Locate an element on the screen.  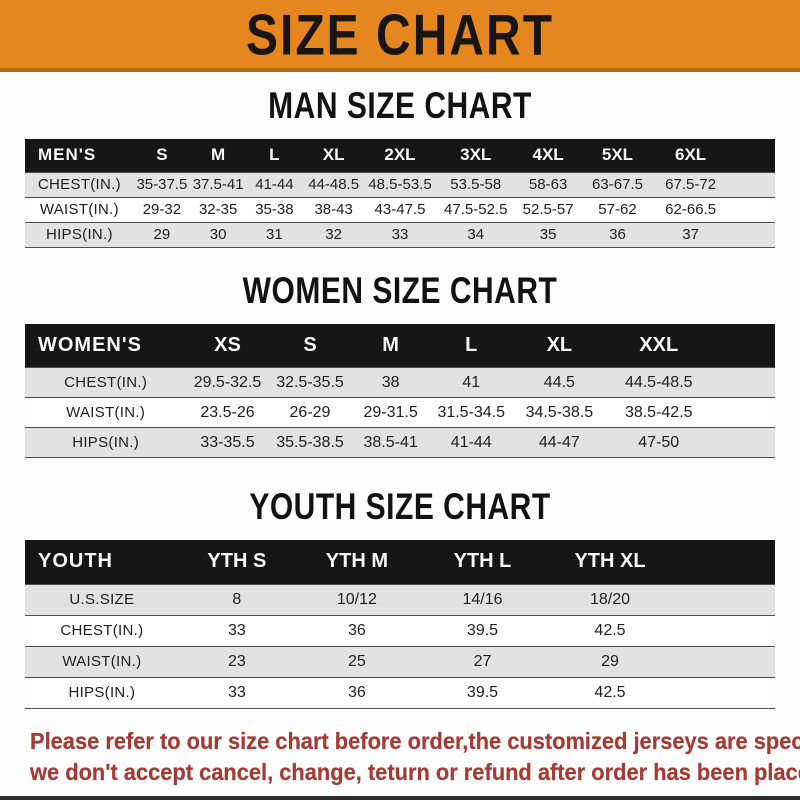
cell: 23 is located at coordinates (236, 661).